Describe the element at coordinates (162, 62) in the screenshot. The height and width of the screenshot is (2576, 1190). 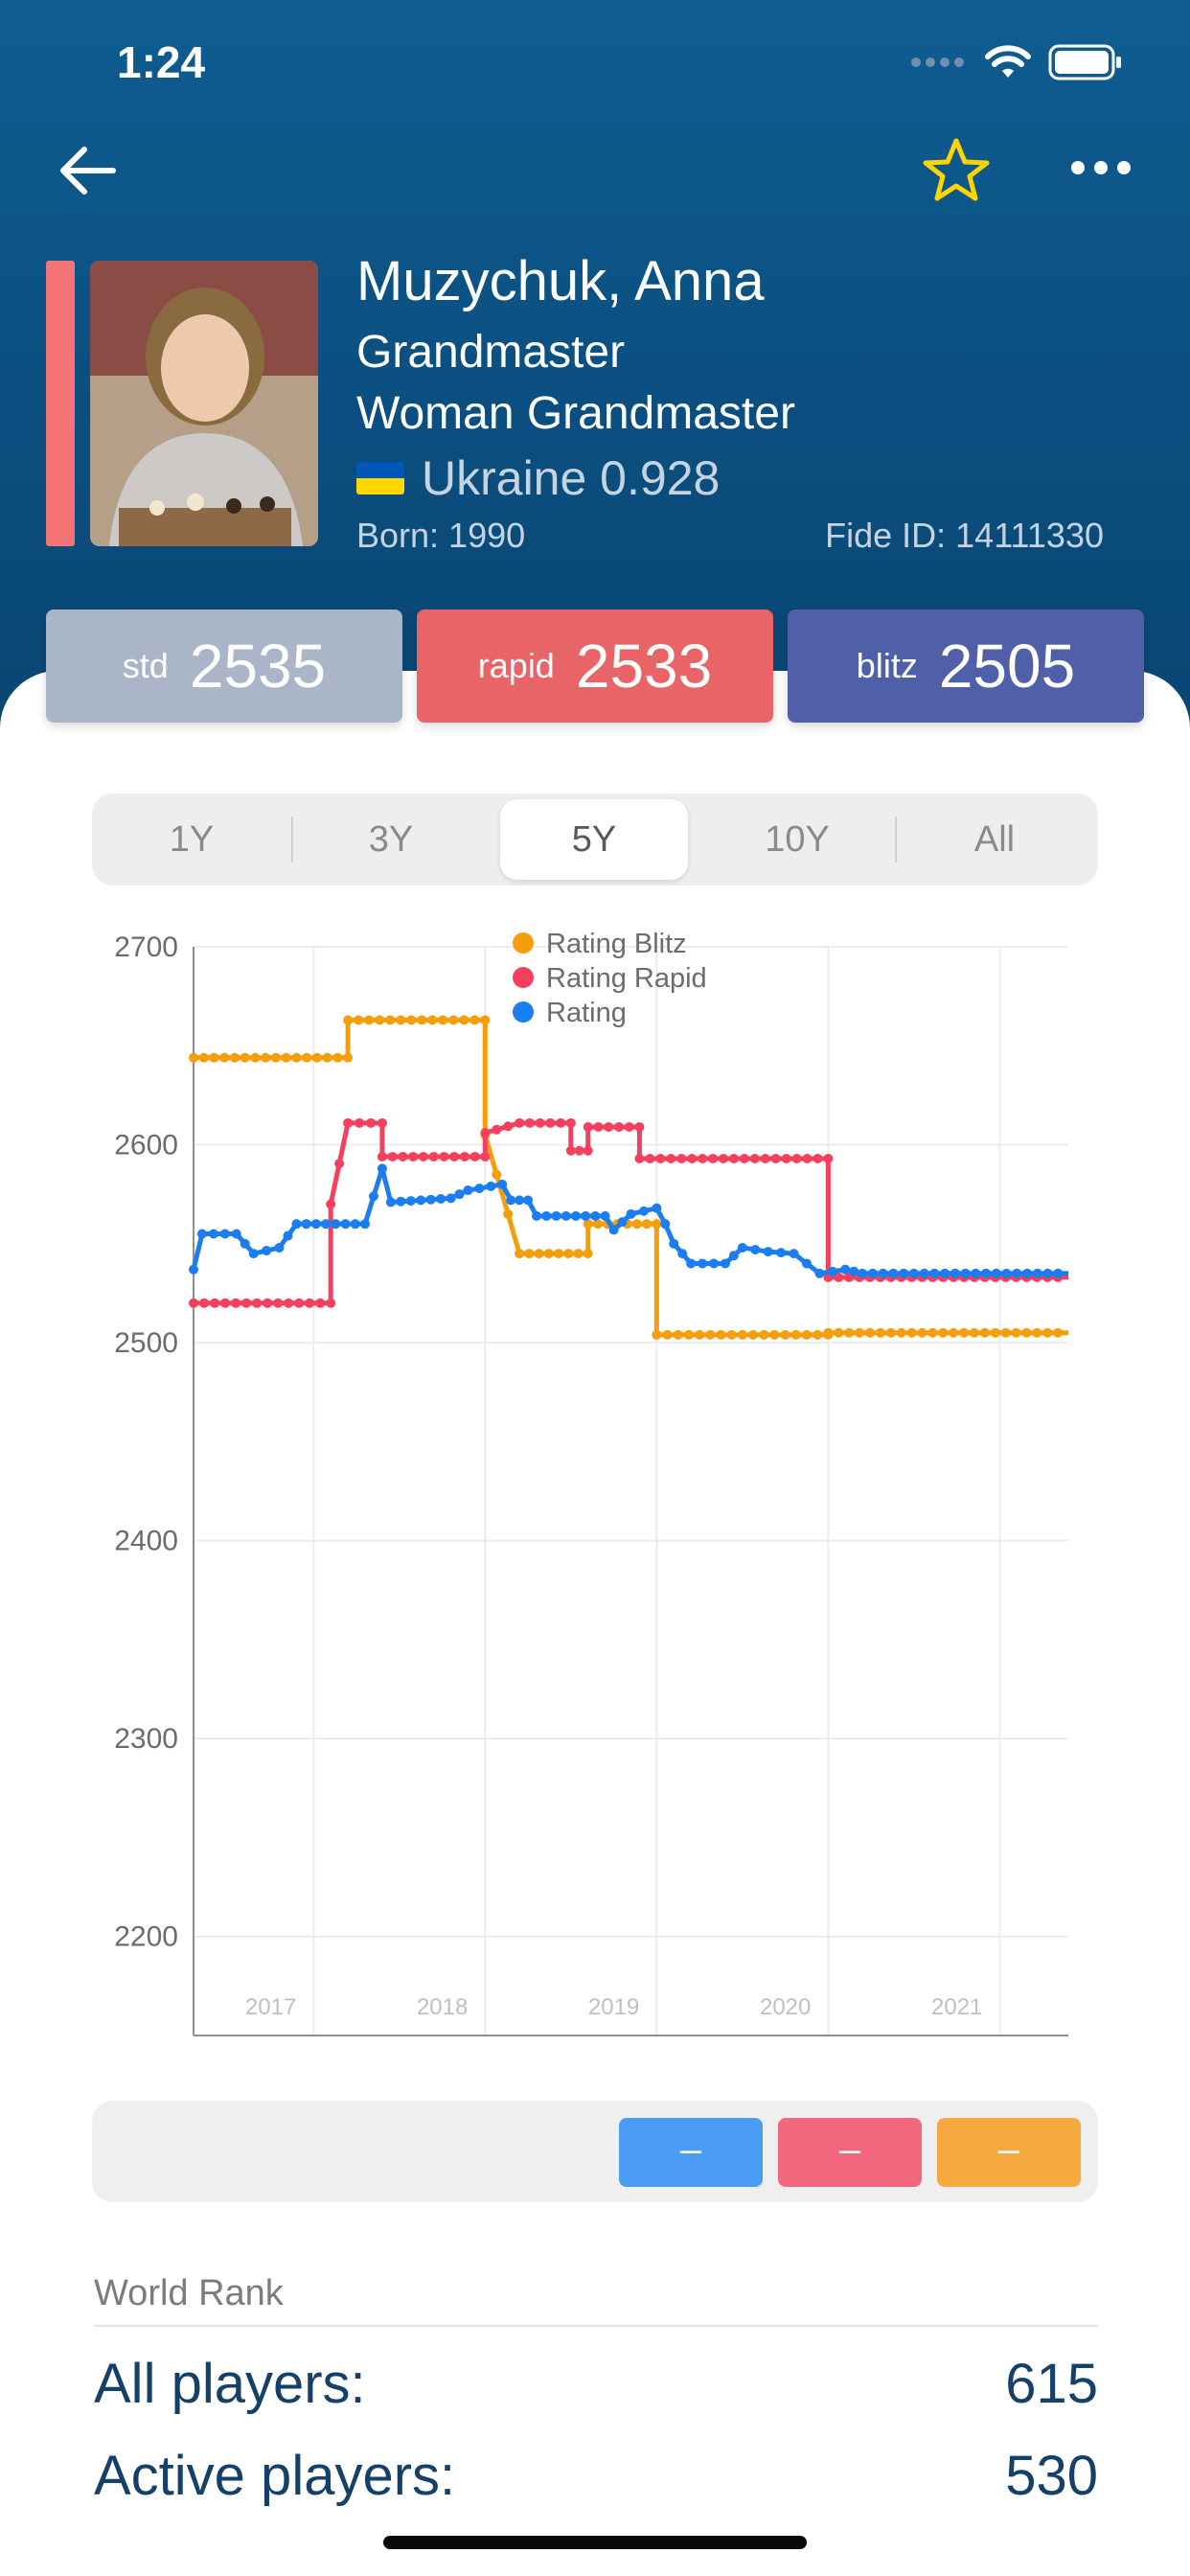
I see `status-time: 1:24` at that location.